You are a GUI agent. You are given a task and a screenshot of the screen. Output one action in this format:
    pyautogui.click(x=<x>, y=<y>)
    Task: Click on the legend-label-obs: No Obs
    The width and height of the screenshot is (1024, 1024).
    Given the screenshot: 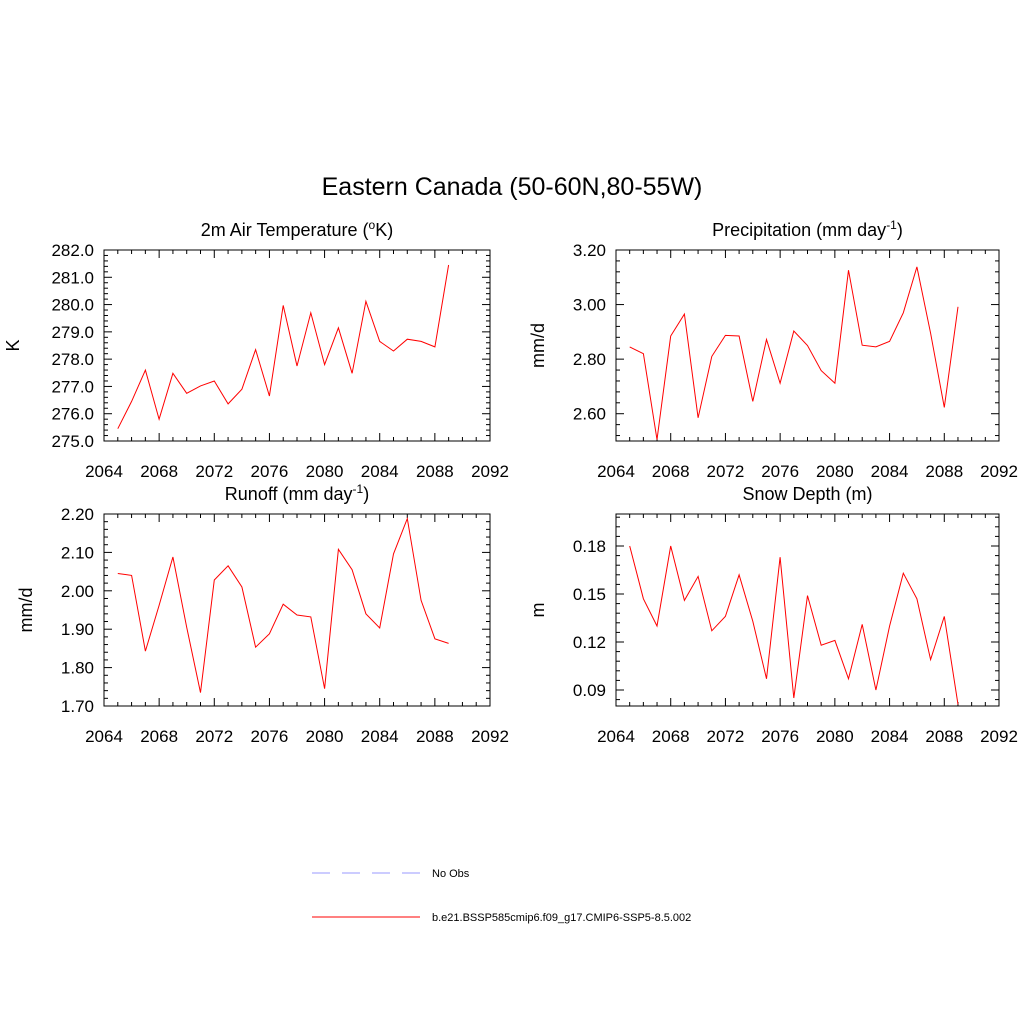 What is the action you would take?
    pyautogui.click(x=451, y=874)
    